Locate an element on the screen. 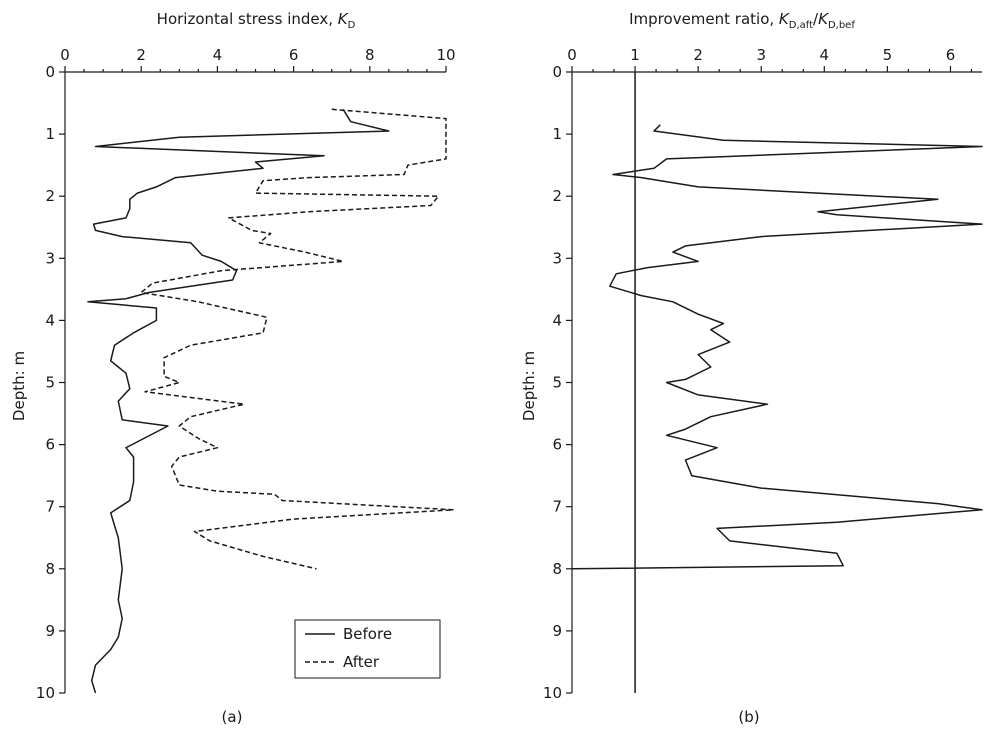  panel-b-x-tick-label: 3 is located at coordinates (761, 55).